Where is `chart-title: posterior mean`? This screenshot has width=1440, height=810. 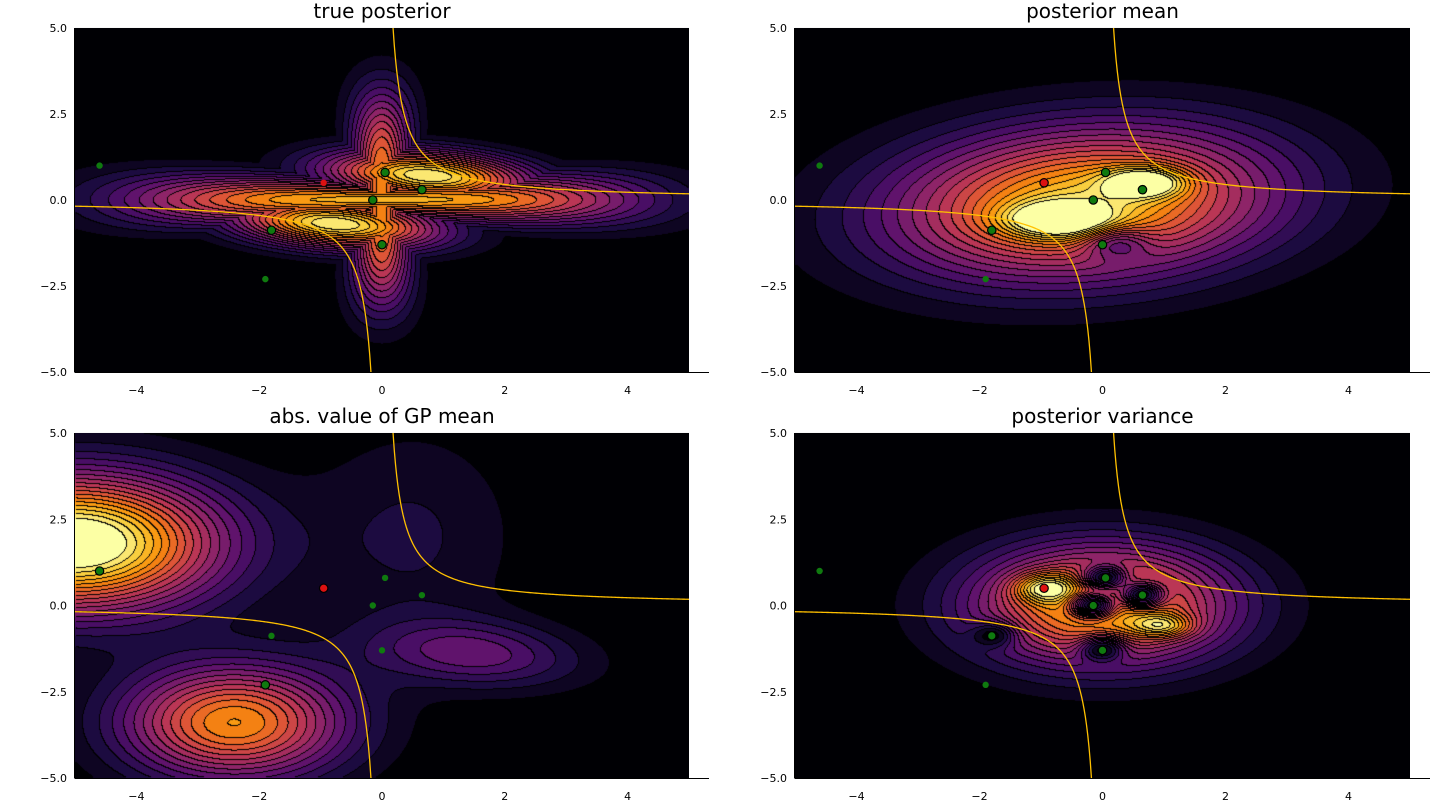
chart-title: posterior mean is located at coordinates (1102, 11).